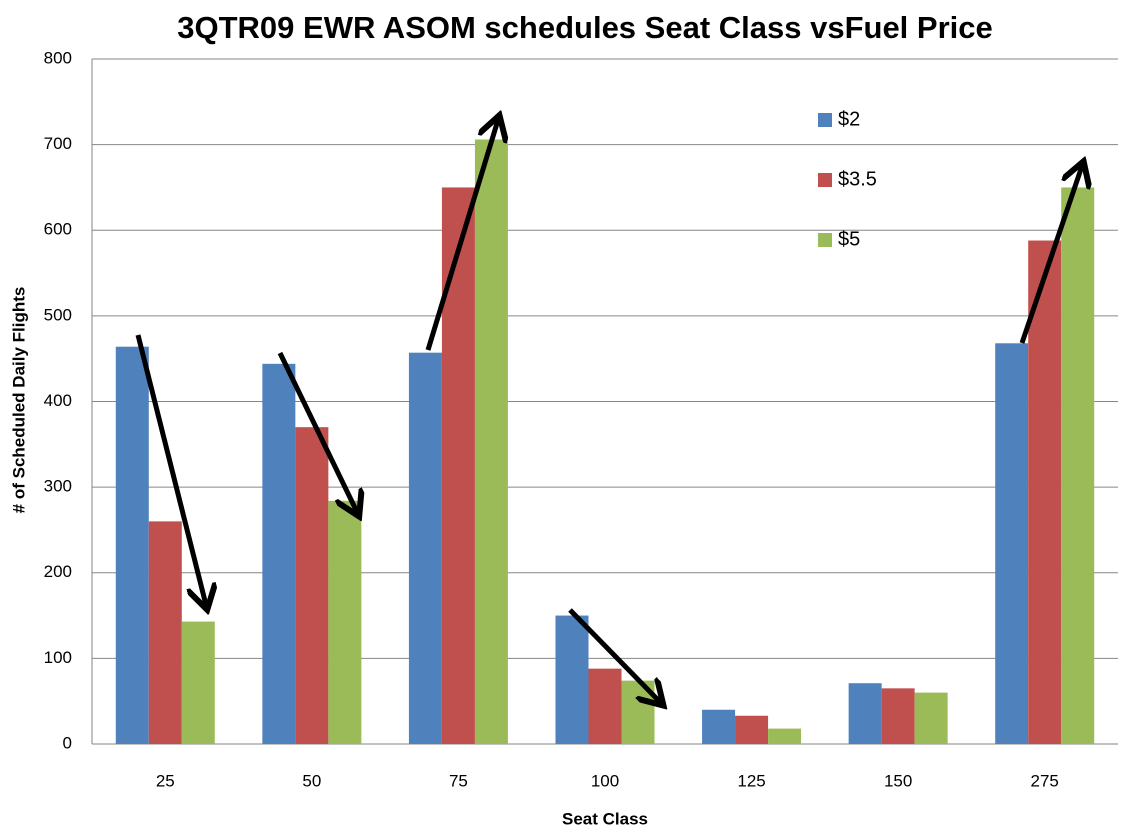  I want to click on y-tick-label: 200, so click(58, 571).